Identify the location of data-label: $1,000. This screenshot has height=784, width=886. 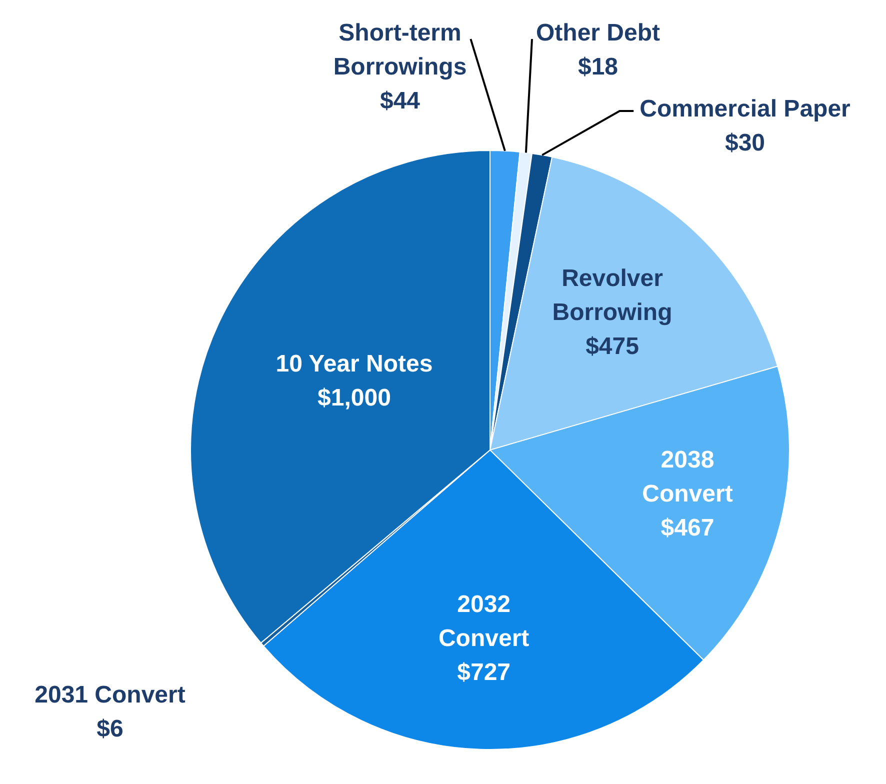
(354, 398).